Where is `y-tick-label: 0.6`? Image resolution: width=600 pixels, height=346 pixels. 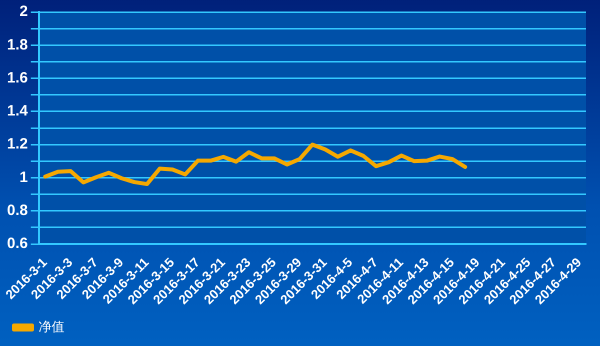 y-tick-label: 0.6 is located at coordinates (17, 243).